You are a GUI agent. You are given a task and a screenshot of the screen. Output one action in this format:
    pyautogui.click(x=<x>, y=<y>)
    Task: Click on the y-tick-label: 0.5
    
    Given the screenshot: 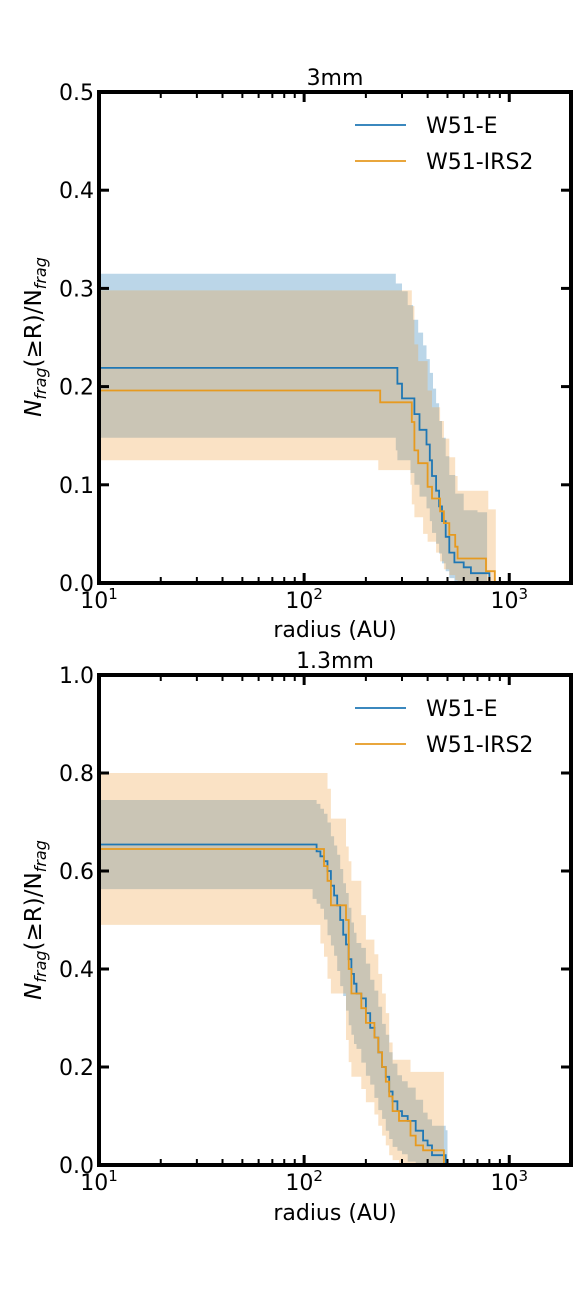 What is the action you would take?
    pyautogui.click(x=76, y=93)
    